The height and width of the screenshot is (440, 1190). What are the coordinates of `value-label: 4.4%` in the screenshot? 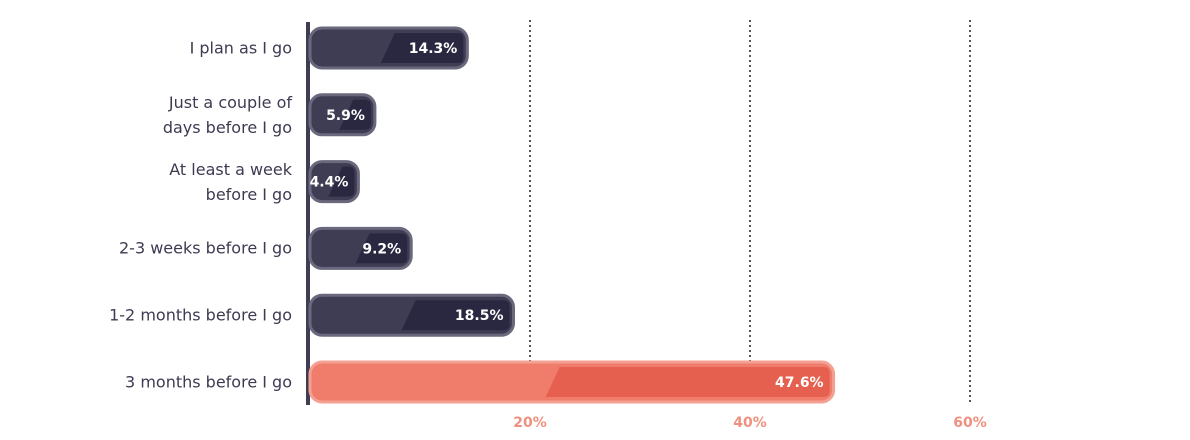 It's located at (329, 183).